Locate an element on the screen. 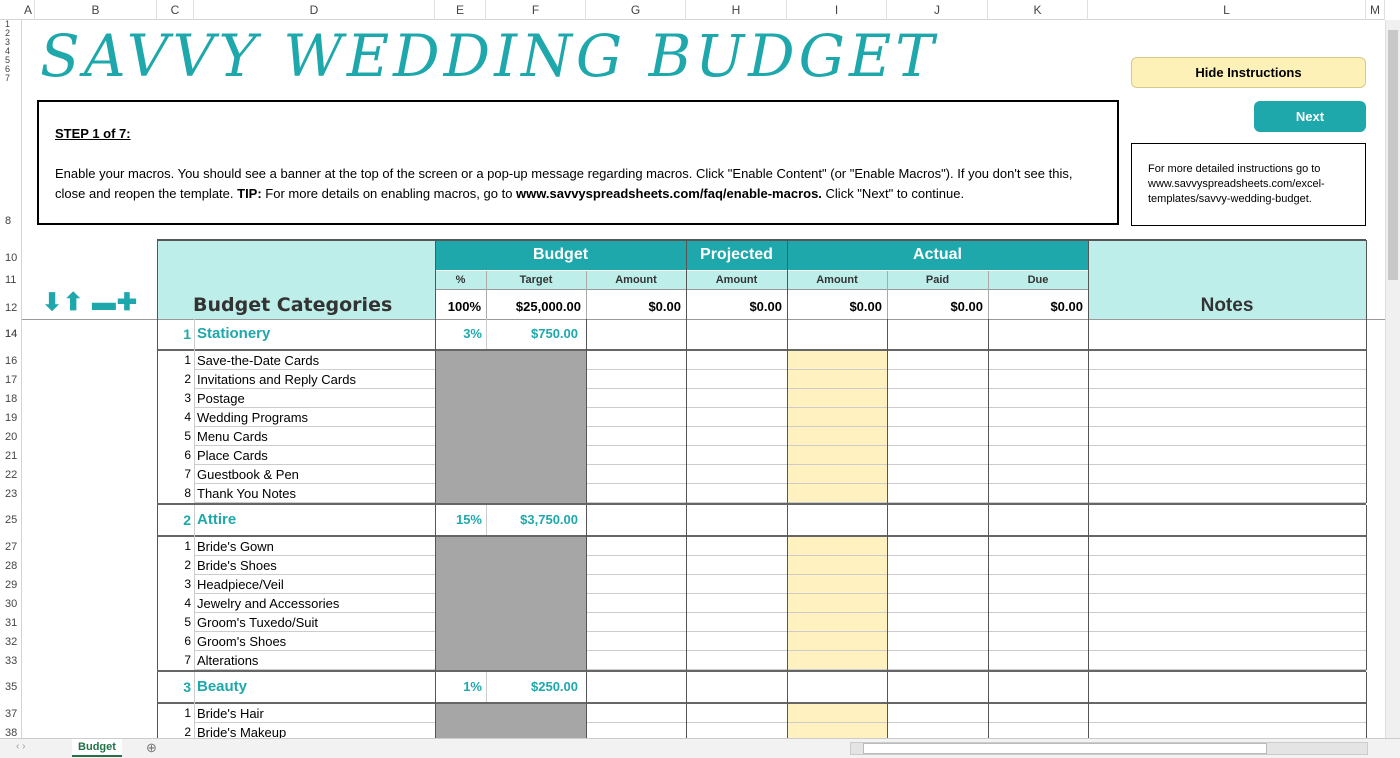  row-header: 16 is located at coordinates (11, 361).